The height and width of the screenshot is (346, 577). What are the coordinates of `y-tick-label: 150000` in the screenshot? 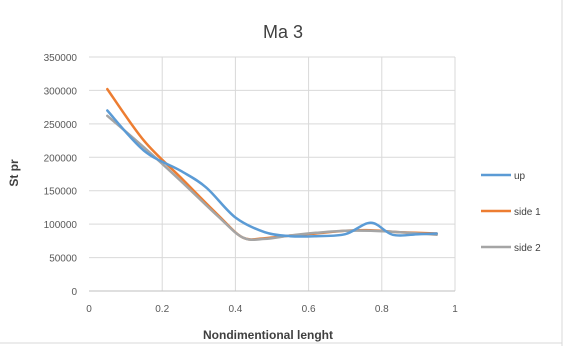 It's located at (61, 192).